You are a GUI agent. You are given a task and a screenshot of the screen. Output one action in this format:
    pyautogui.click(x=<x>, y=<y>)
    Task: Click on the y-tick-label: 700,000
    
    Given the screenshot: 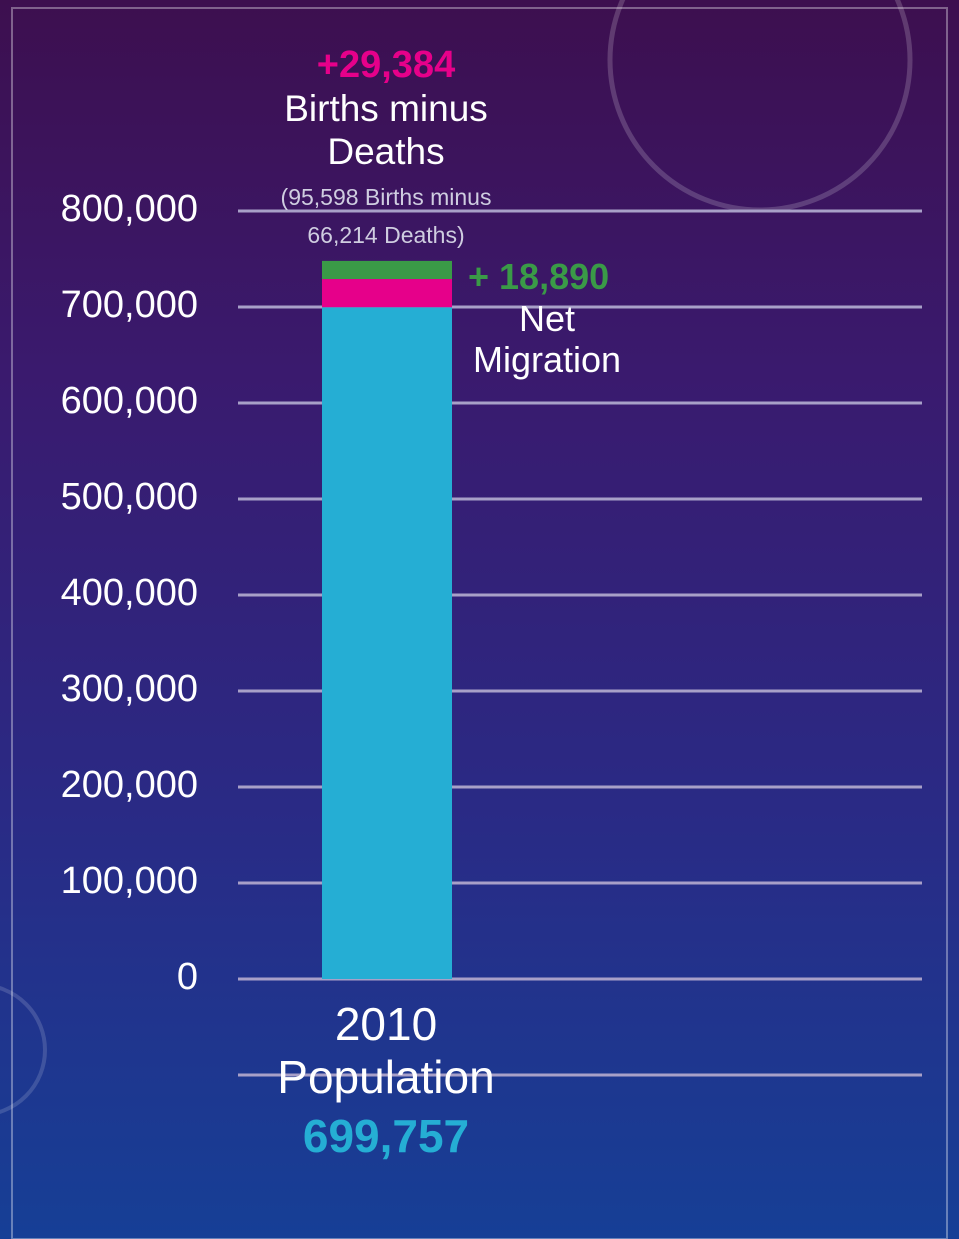 What is the action you would take?
    pyautogui.click(x=129, y=305)
    